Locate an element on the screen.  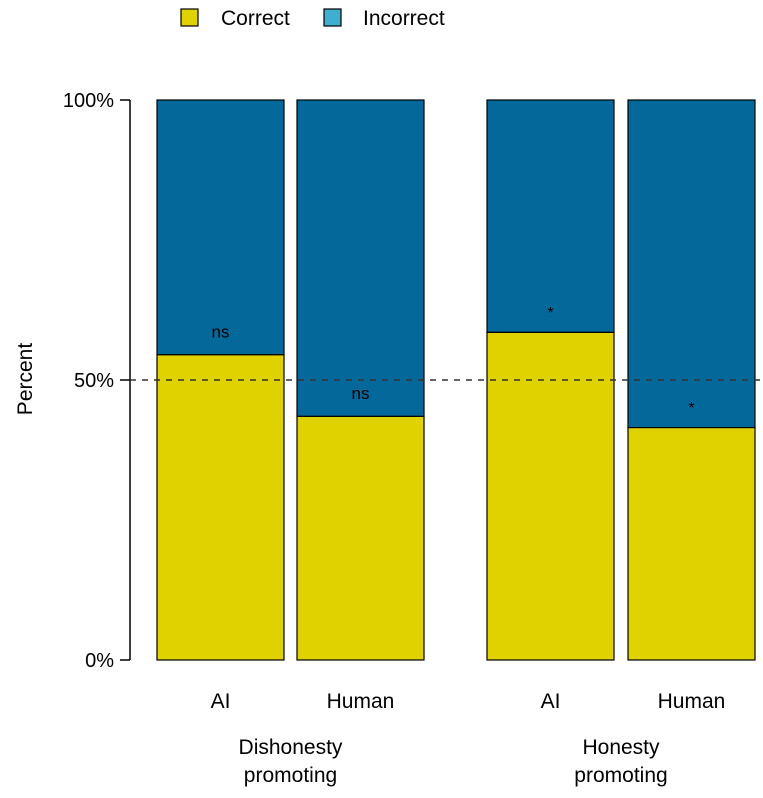
legend: Correct Incorrect is located at coordinates (312, 18).